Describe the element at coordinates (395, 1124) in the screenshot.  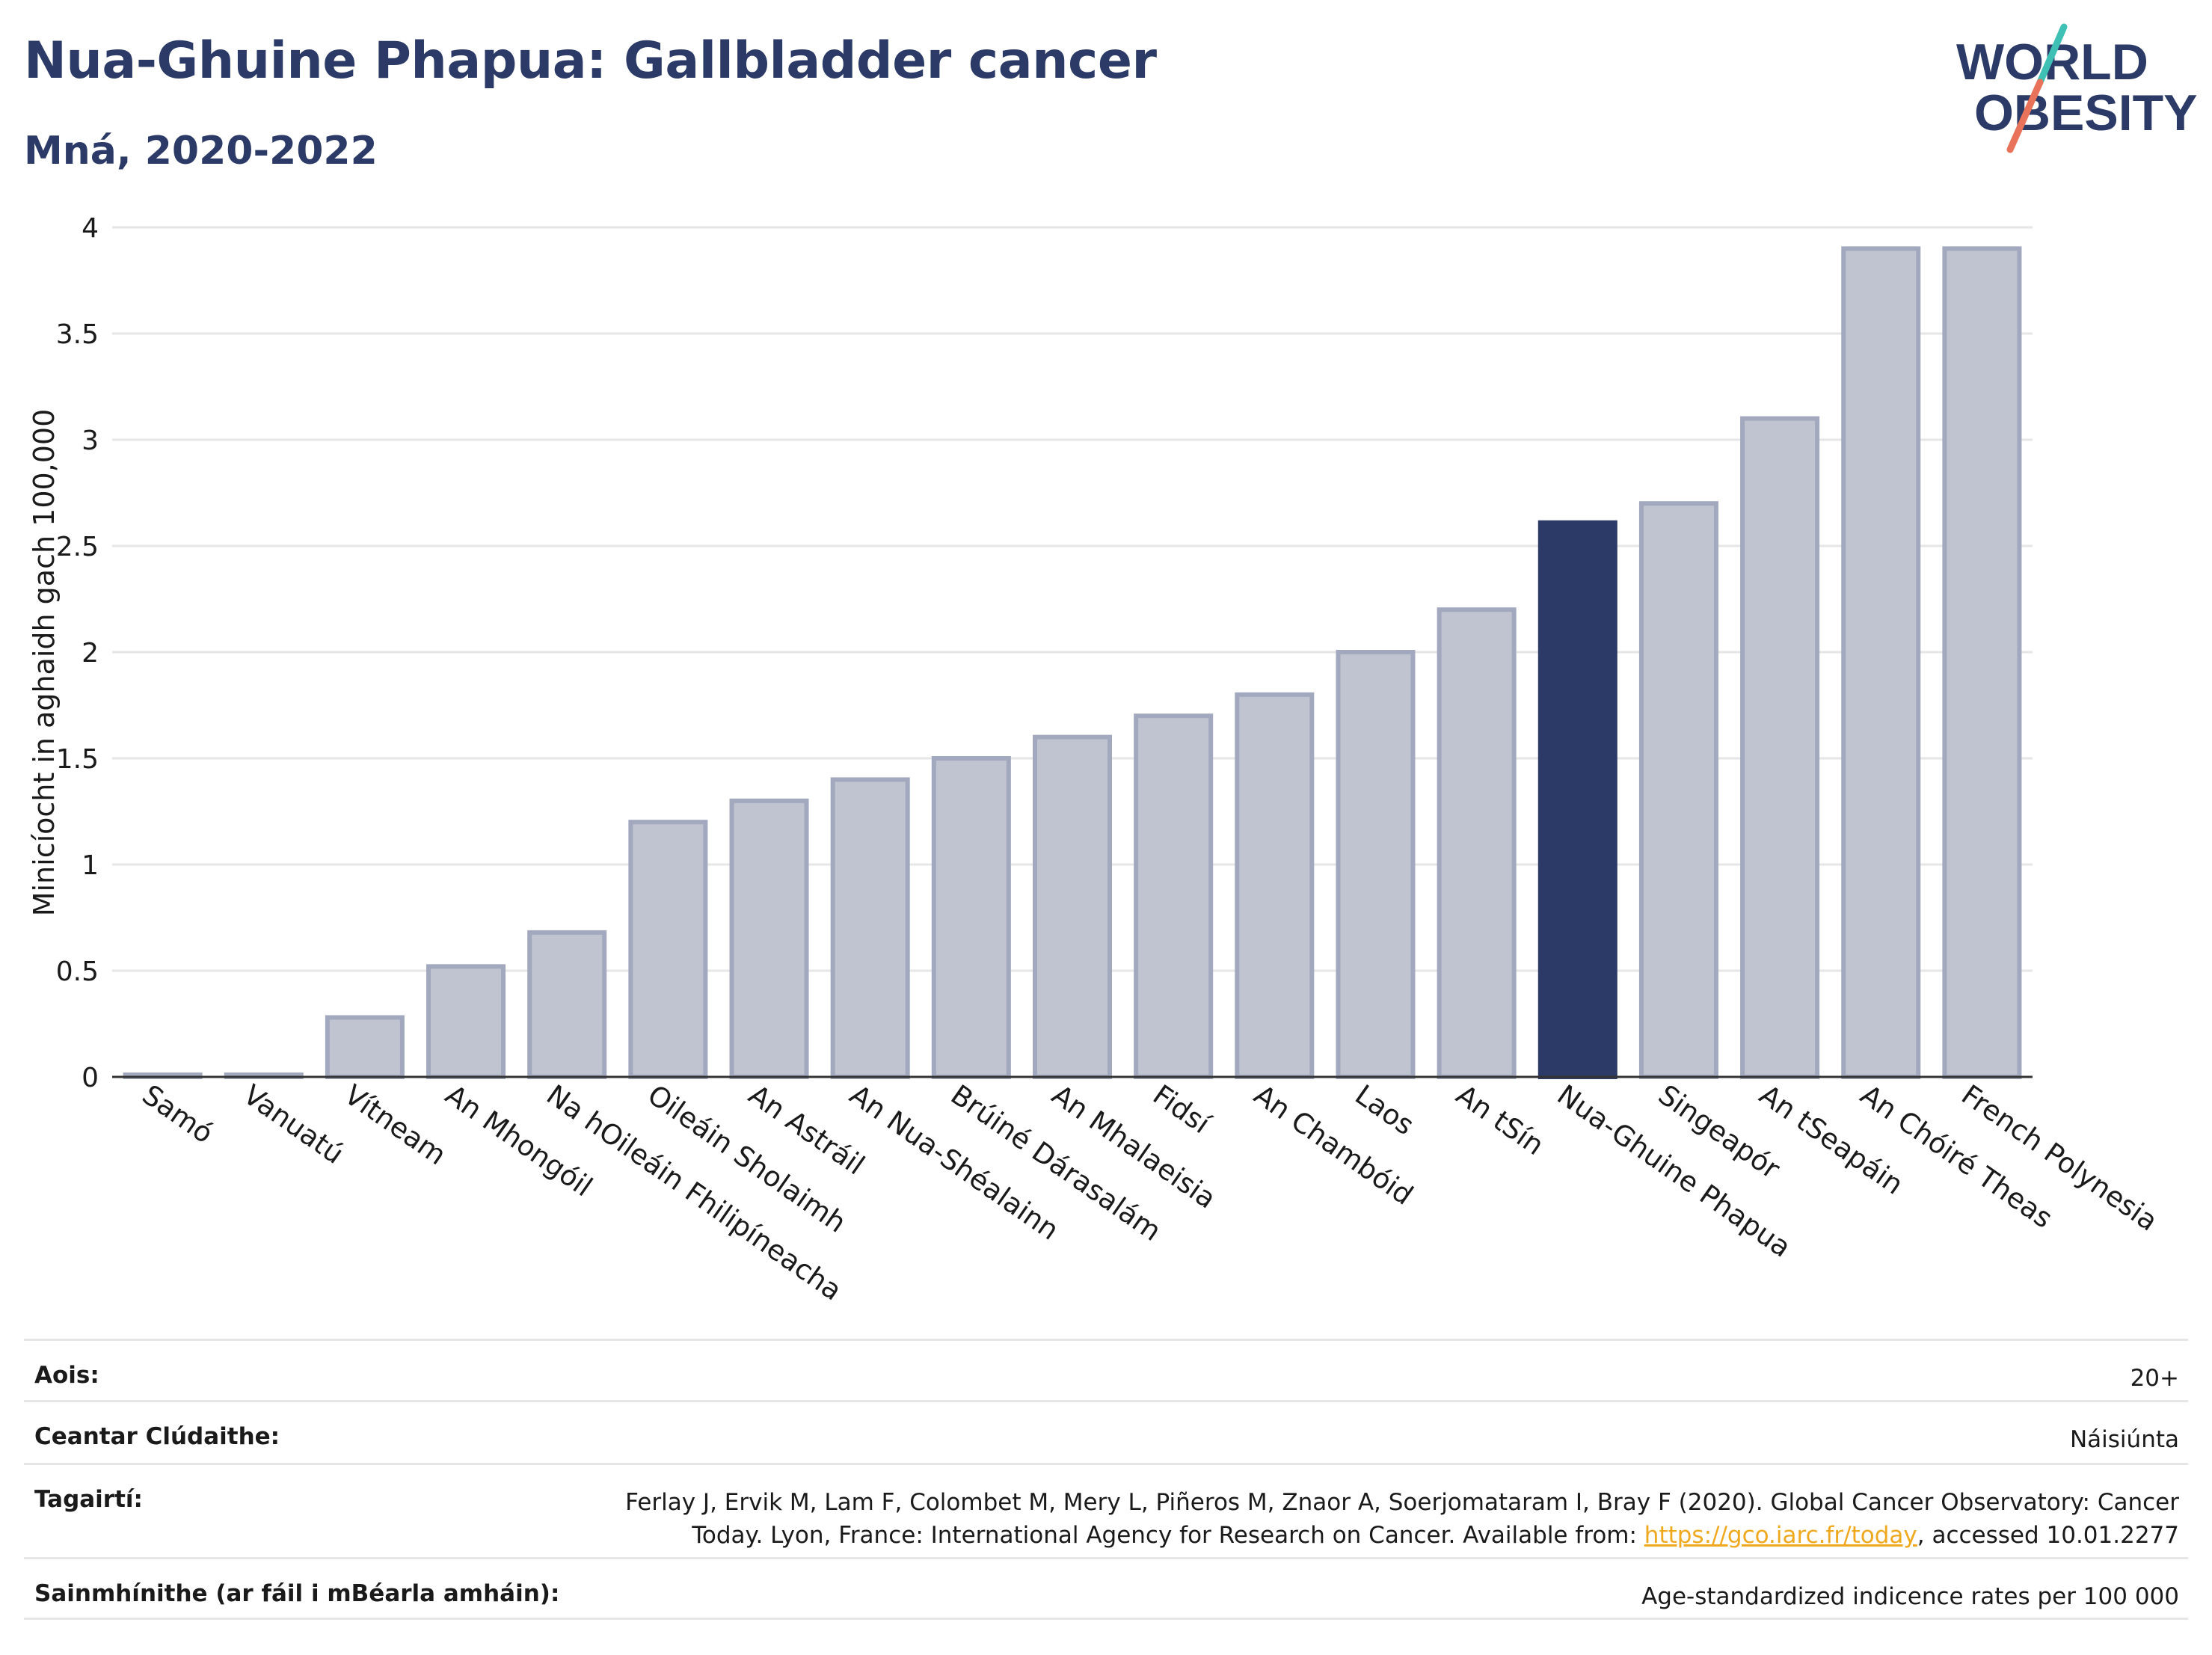
I see `x-tick-label: Vítneam` at that location.